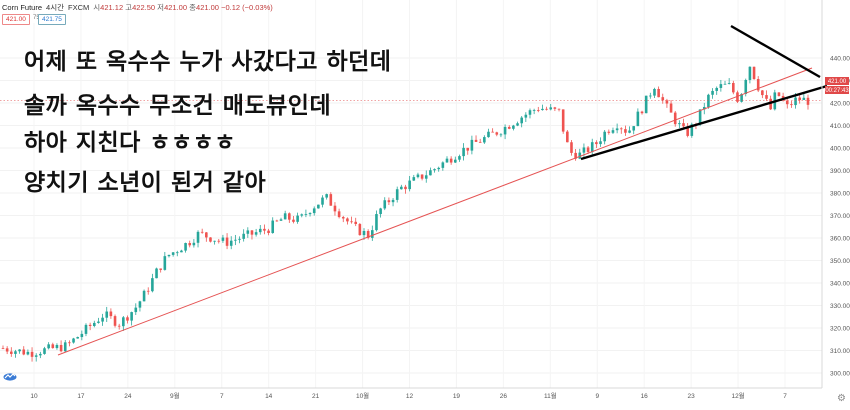 Image resolution: width=850 pixels, height=410 pixels. I want to click on symbol-name: Corn Future, so click(22, 7).